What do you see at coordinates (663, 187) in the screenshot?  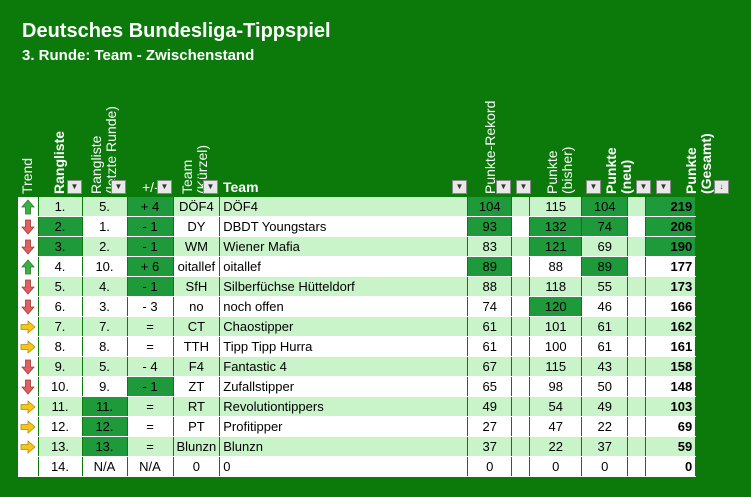 I see `filter-dropdown-punkte-neu-2: ▼` at bounding box center [663, 187].